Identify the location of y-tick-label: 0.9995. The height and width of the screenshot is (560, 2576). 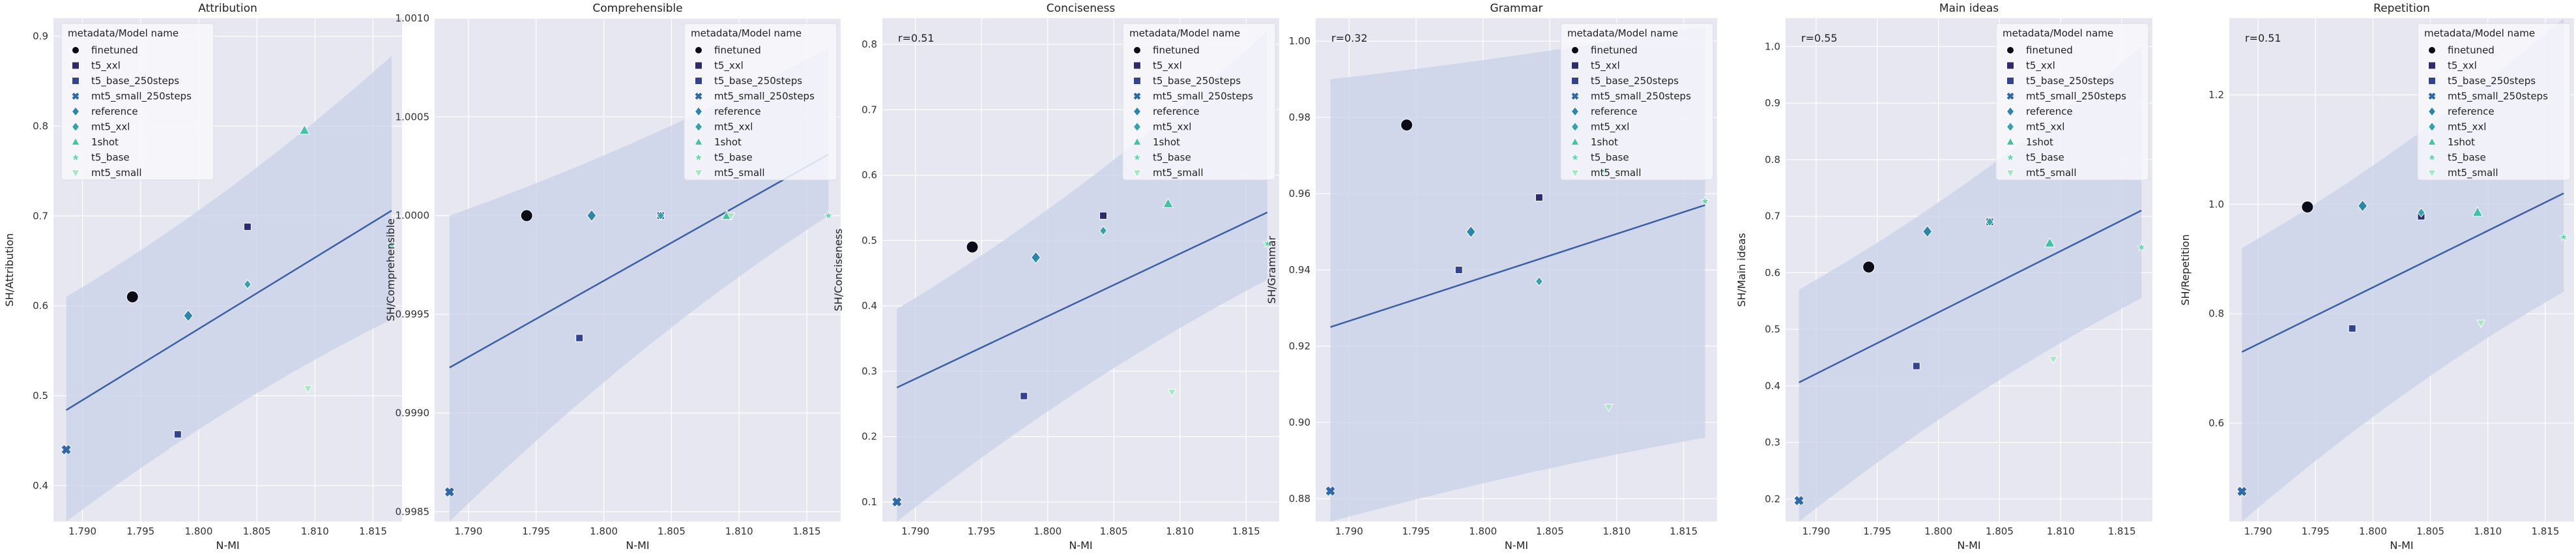
(413, 314).